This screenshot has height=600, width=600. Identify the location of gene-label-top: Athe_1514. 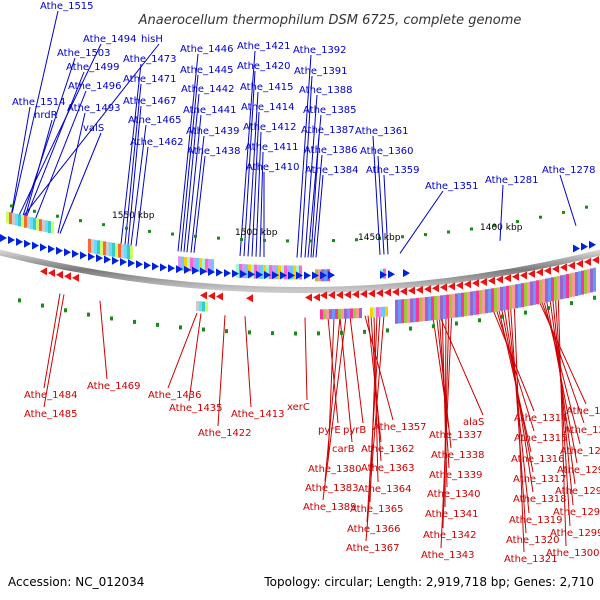
(39, 102).